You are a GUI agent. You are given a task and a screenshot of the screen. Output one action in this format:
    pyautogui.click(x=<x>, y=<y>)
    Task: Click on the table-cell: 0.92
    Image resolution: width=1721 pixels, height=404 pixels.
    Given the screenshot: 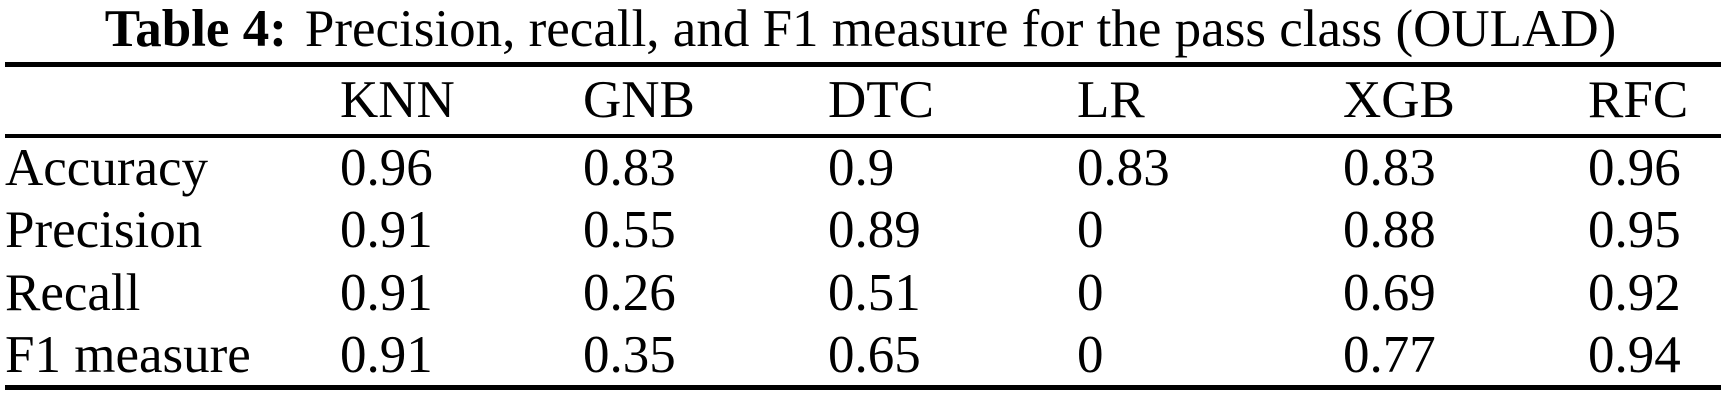 What is the action you would take?
    pyautogui.click(x=1634, y=293)
    